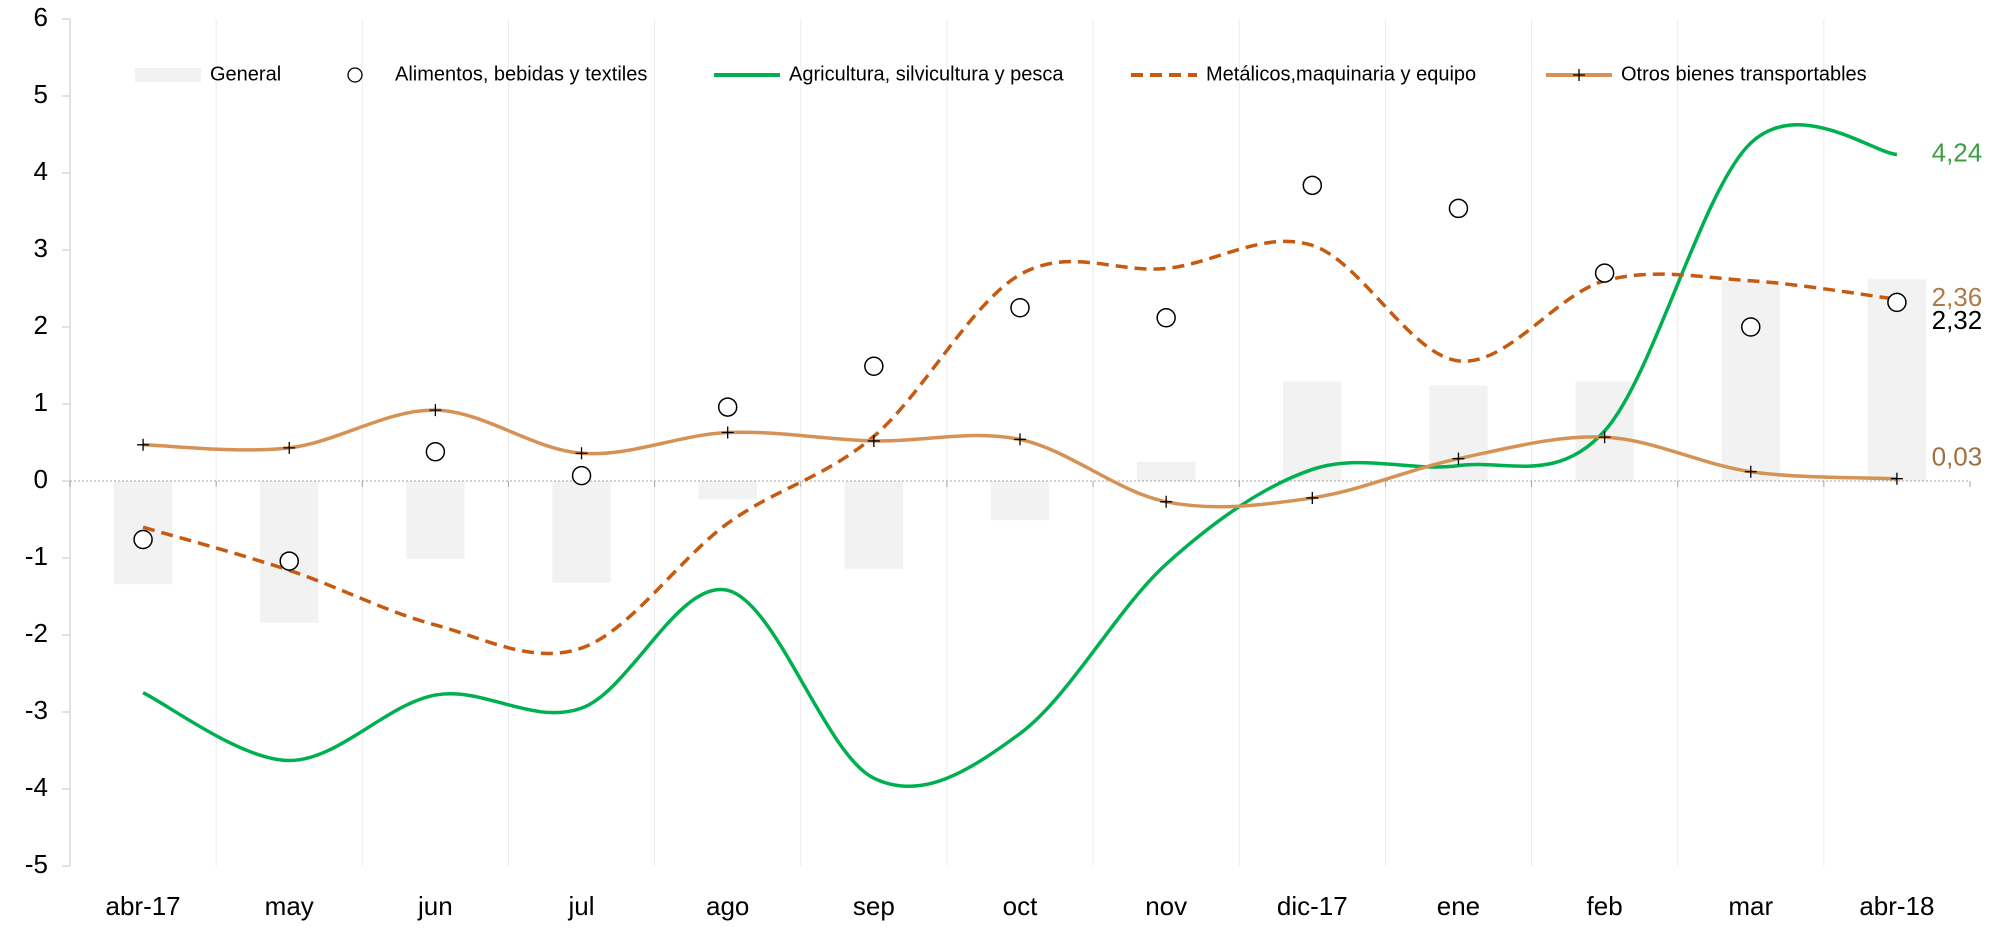 The height and width of the screenshot is (931, 1999). I want to click on value-label: 2,36, so click(1957, 297).